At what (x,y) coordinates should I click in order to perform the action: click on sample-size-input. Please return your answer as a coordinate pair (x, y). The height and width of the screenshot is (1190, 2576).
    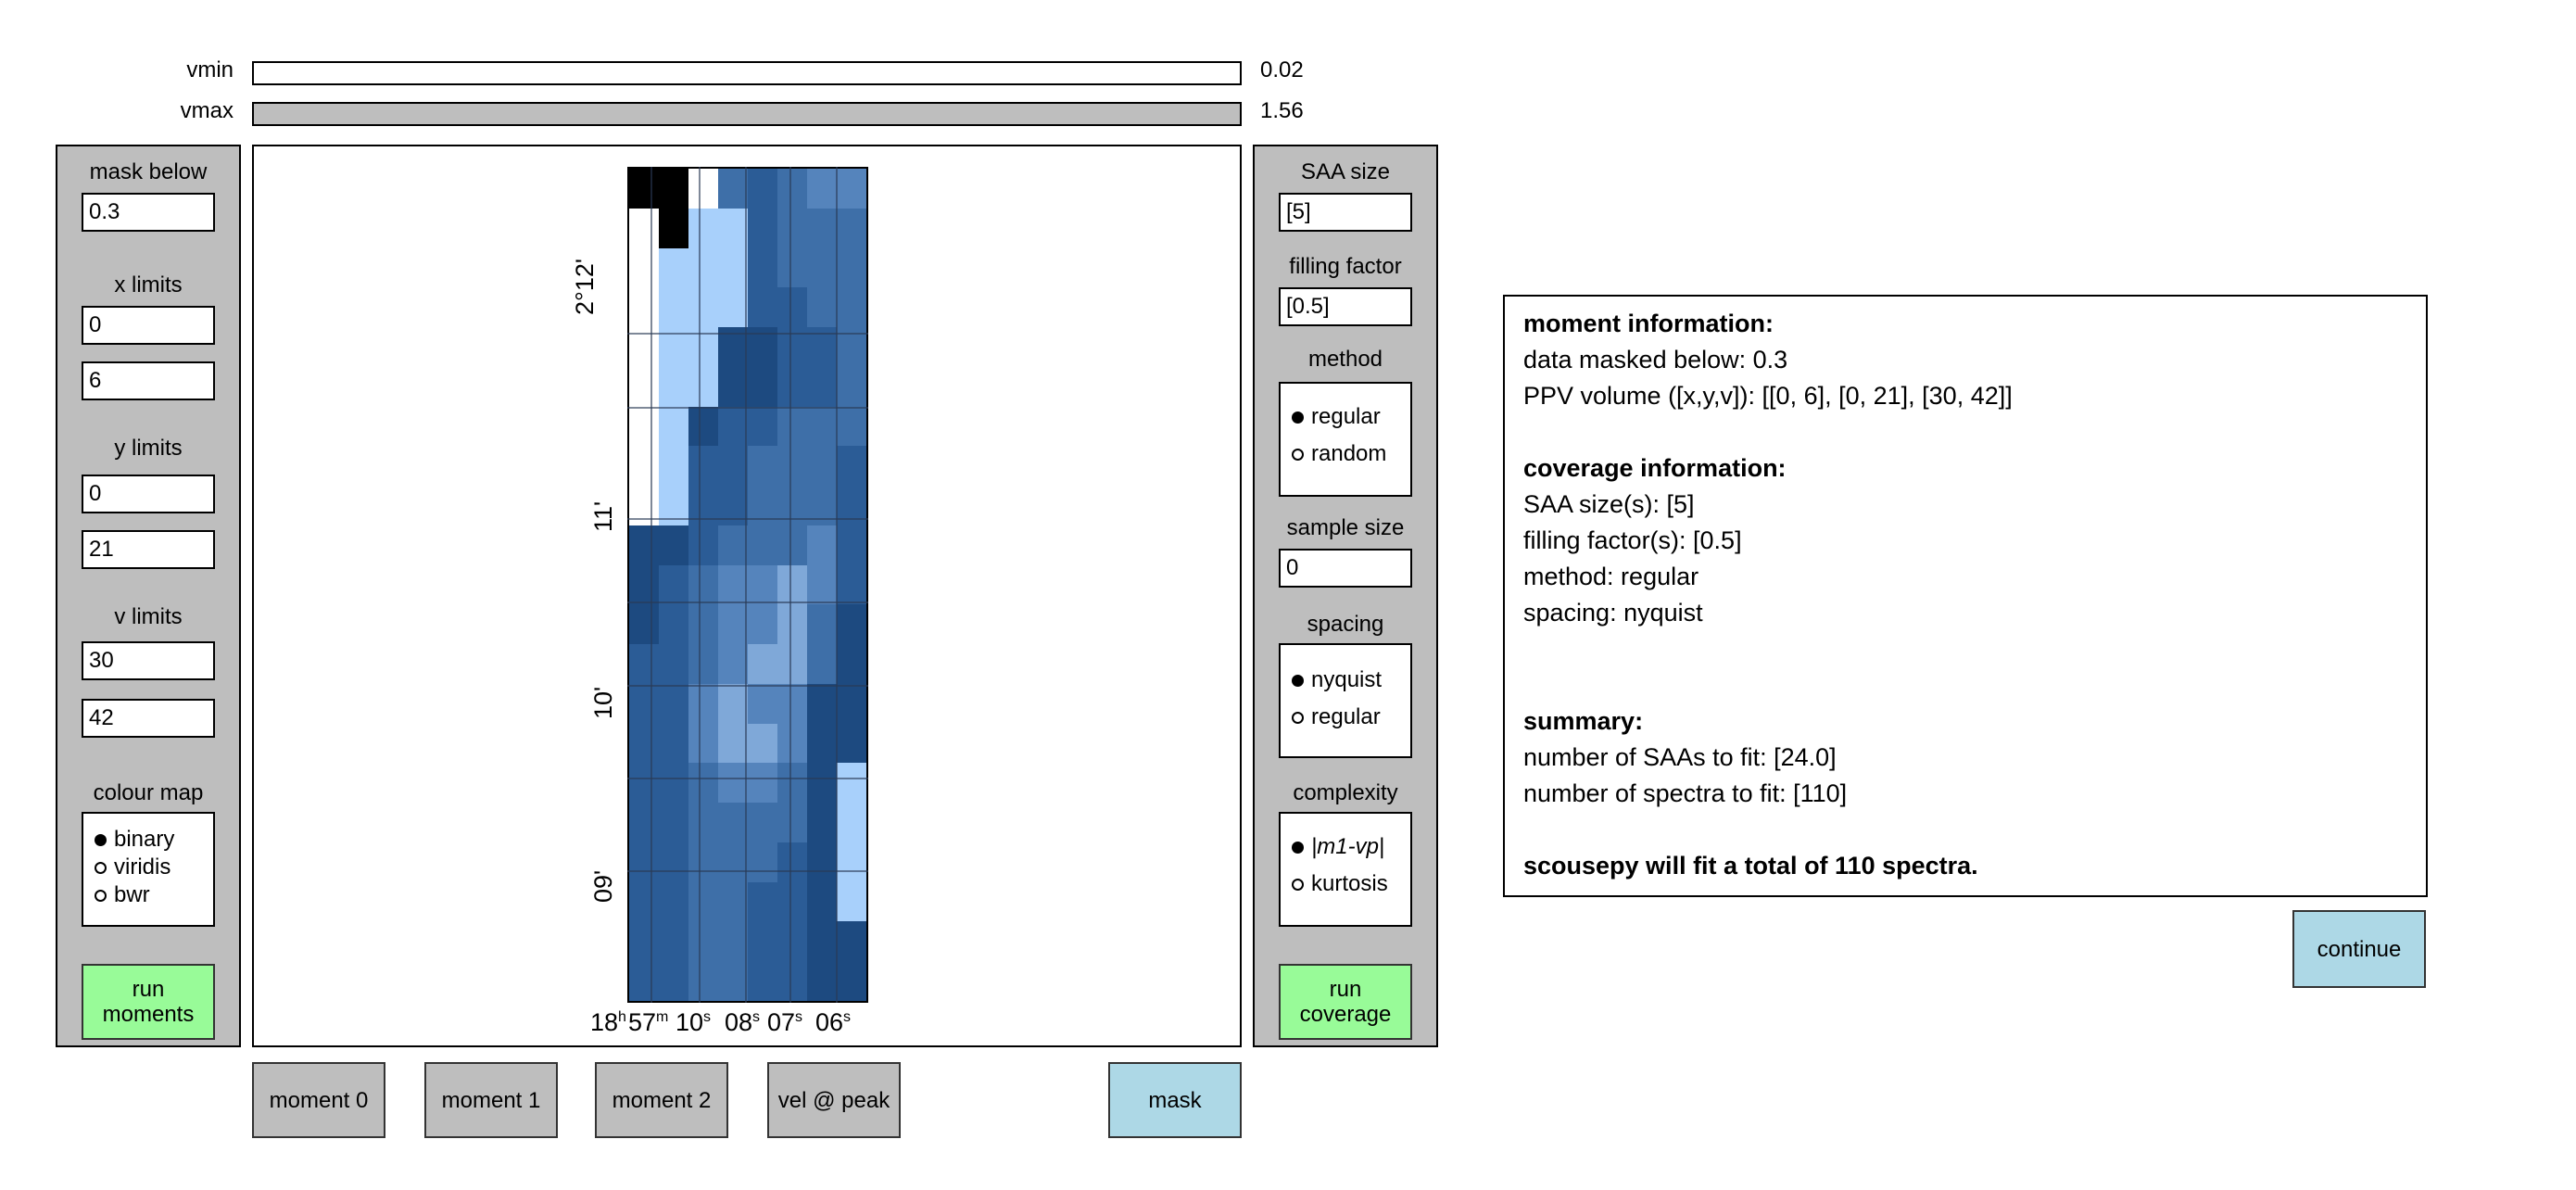
    Looking at the image, I should click on (1345, 568).